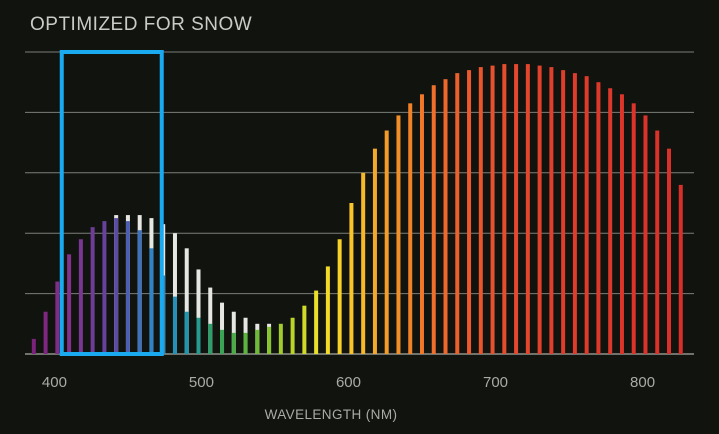 This screenshot has height=434, width=719. What do you see at coordinates (642, 382) in the screenshot?
I see `x-tick-label: 800` at bounding box center [642, 382].